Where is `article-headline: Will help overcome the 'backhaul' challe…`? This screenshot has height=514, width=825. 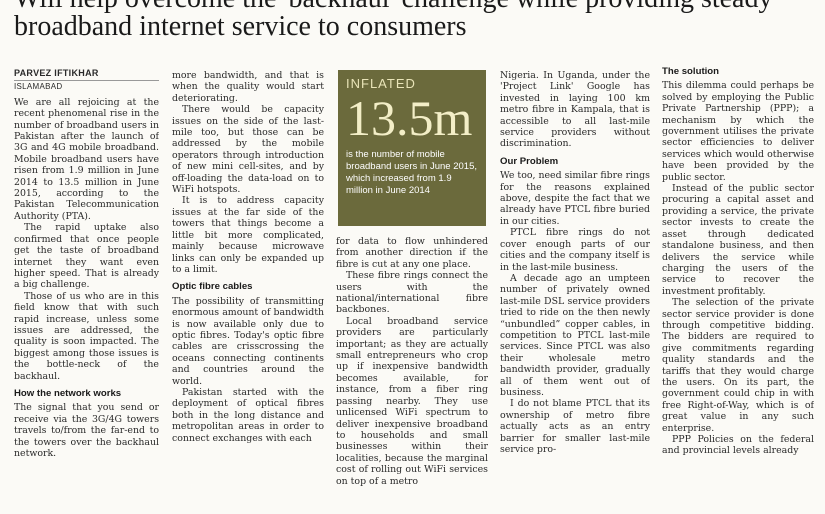 article-headline: Will help overcome the 'backhaul' challe… is located at coordinates (393, 21).